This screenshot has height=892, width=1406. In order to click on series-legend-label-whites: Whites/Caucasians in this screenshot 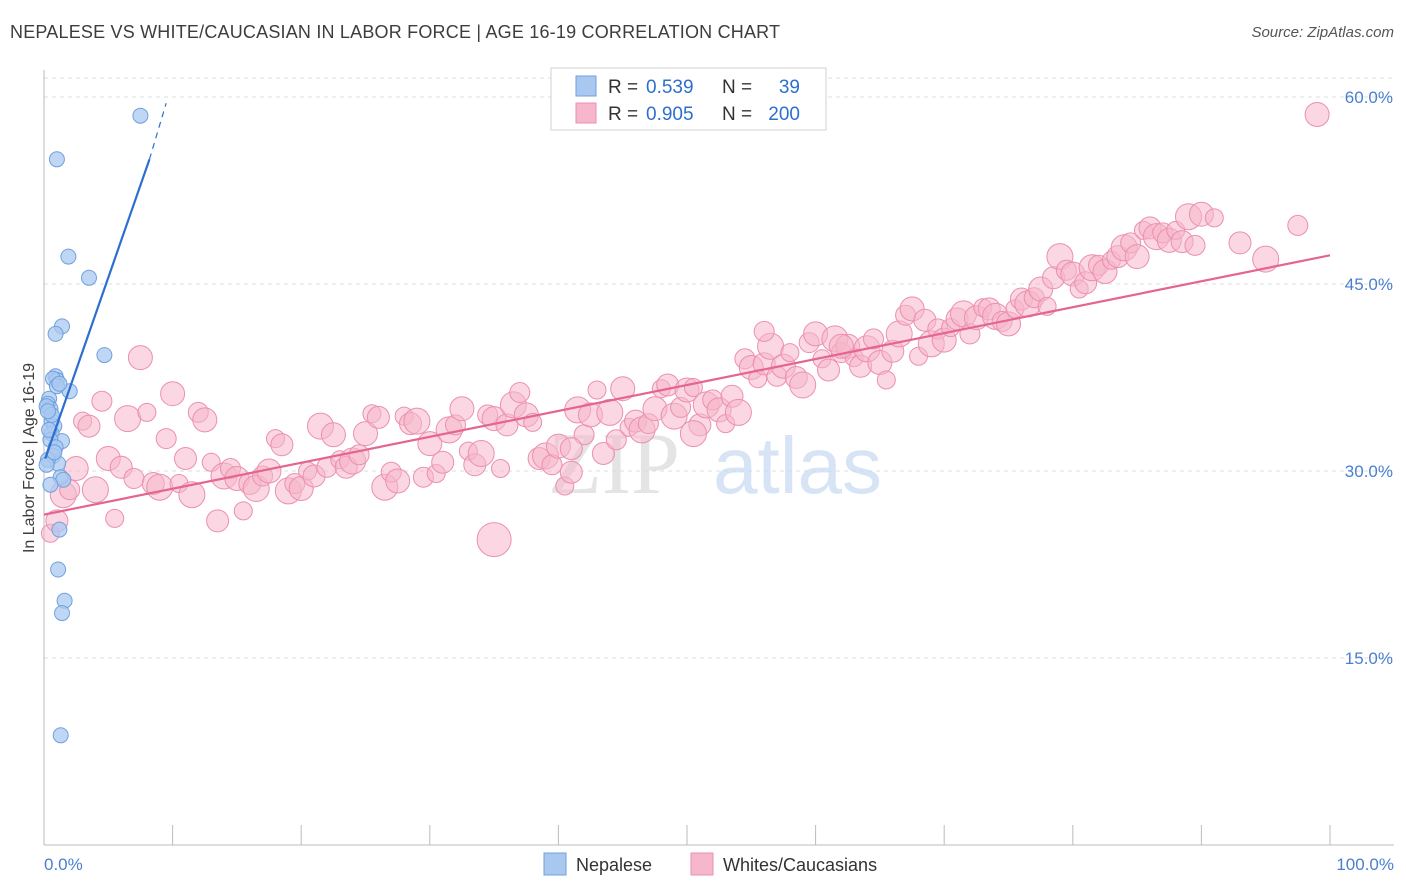, I will do `click(800, 865)`.